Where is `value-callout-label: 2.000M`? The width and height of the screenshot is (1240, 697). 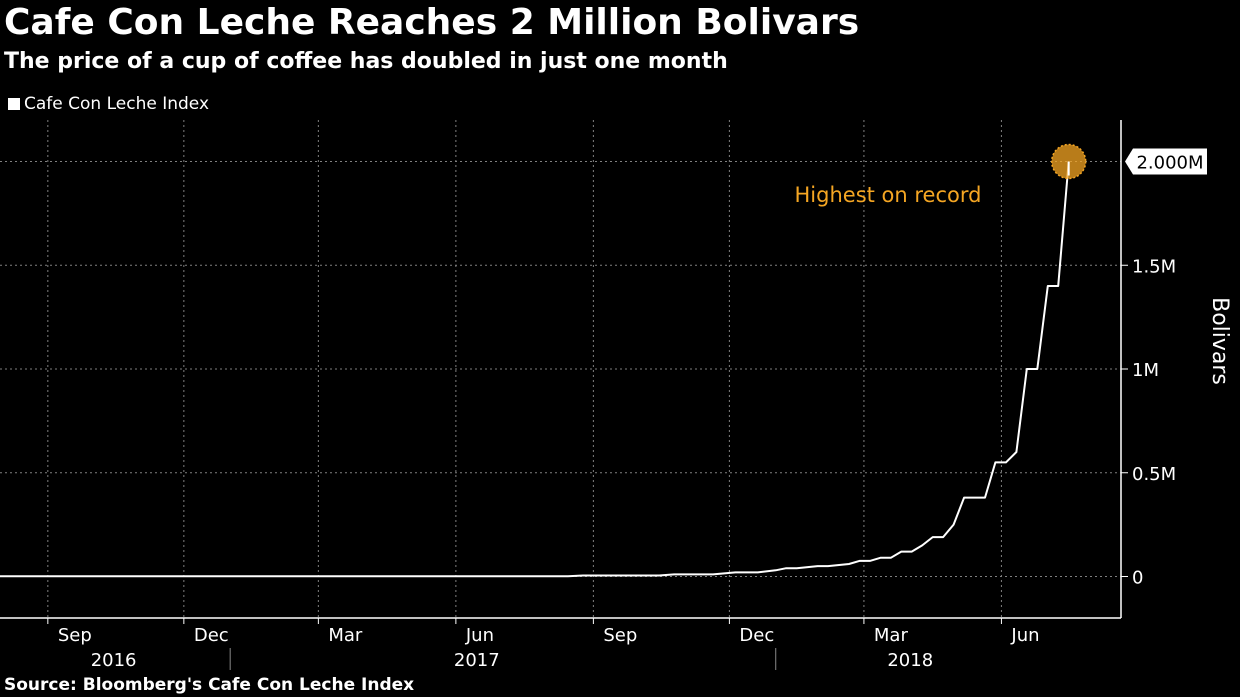
value-callout-label: 2.000M is located at coordinates (1169, 163).